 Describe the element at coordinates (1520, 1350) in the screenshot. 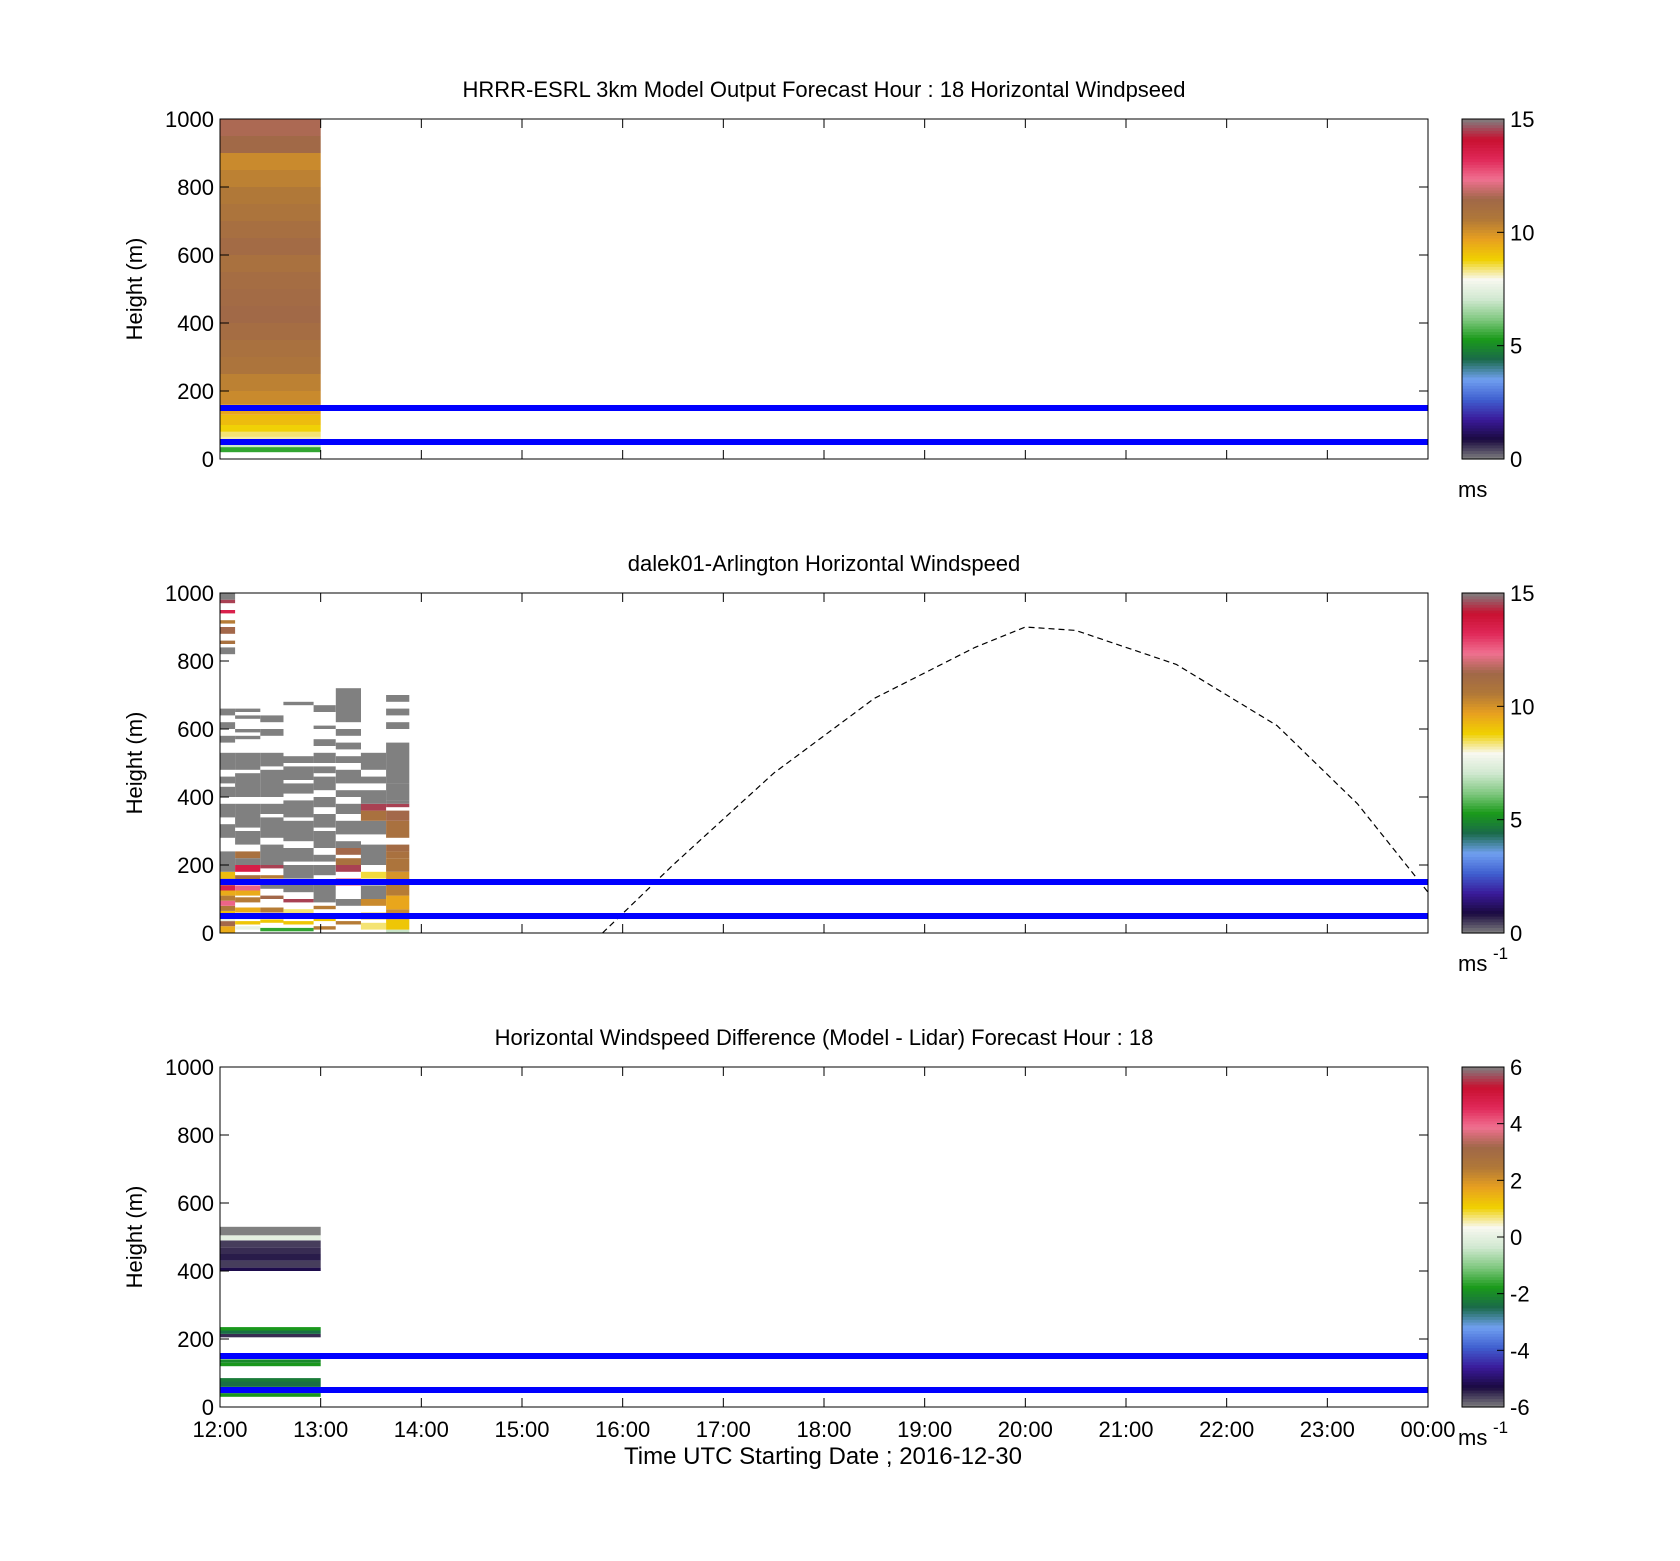

I see `colorbar-tick-label: -4` at that location.